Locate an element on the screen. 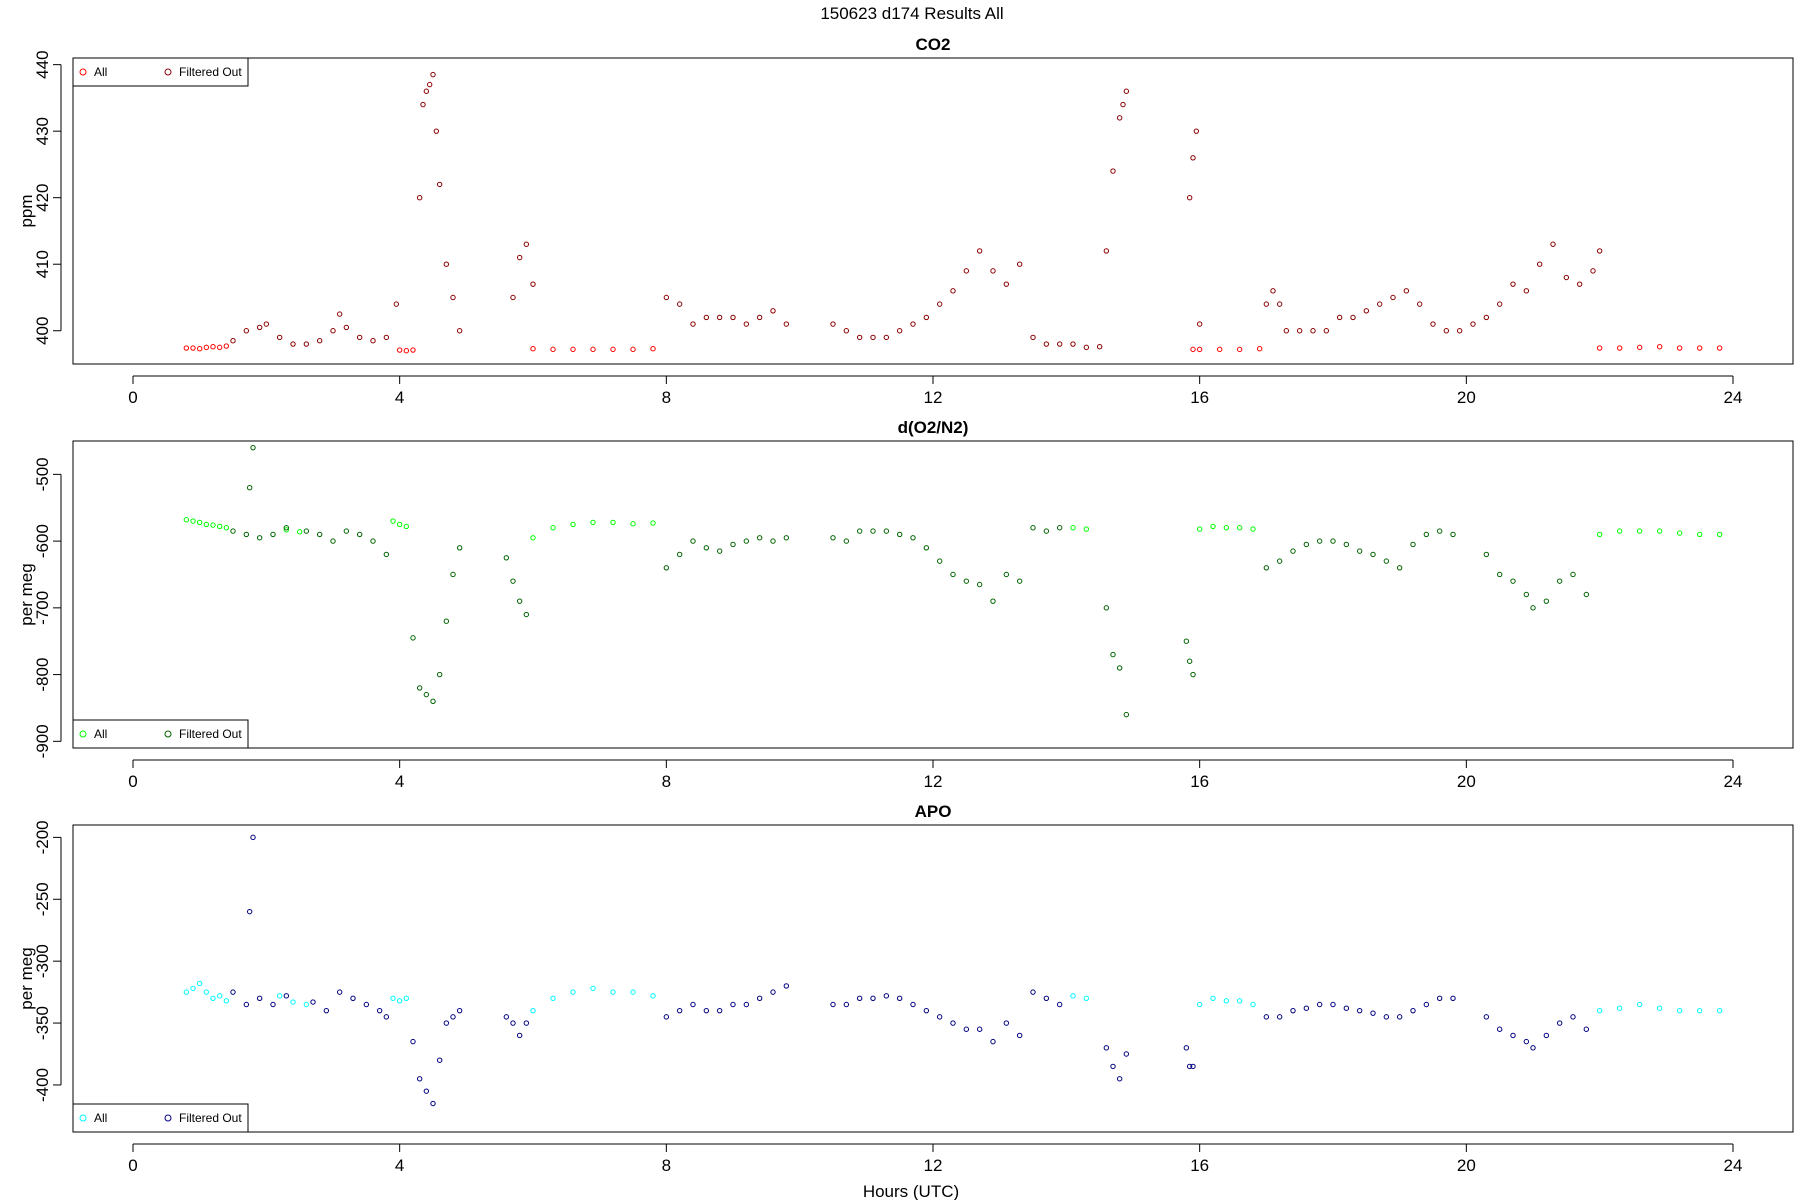  y-tick-label: 410 is located at coordinates (42, 264).